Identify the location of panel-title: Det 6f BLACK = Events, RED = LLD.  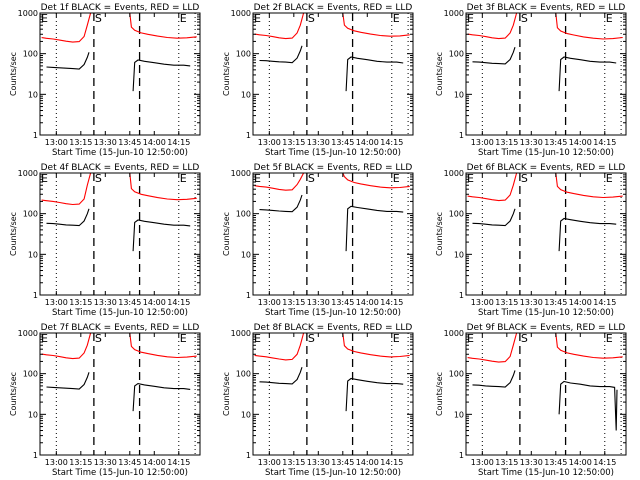
(546, 168).